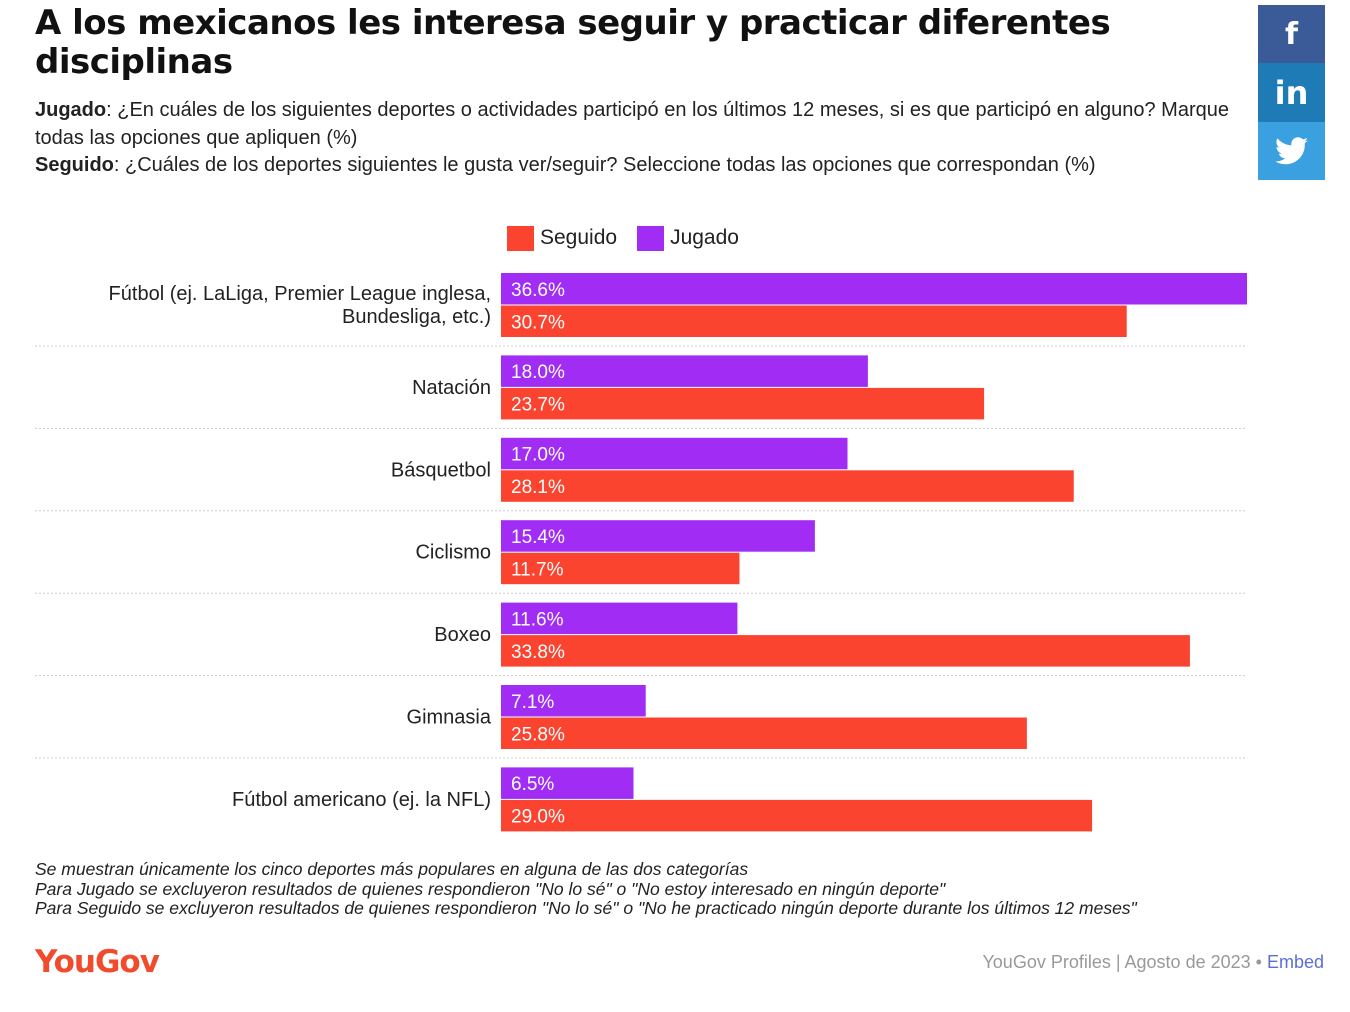  What do you see at coordinates (684, 371) in the screenshot?
I see `bar-jugado-natacion` at bounding box center [684, 371].